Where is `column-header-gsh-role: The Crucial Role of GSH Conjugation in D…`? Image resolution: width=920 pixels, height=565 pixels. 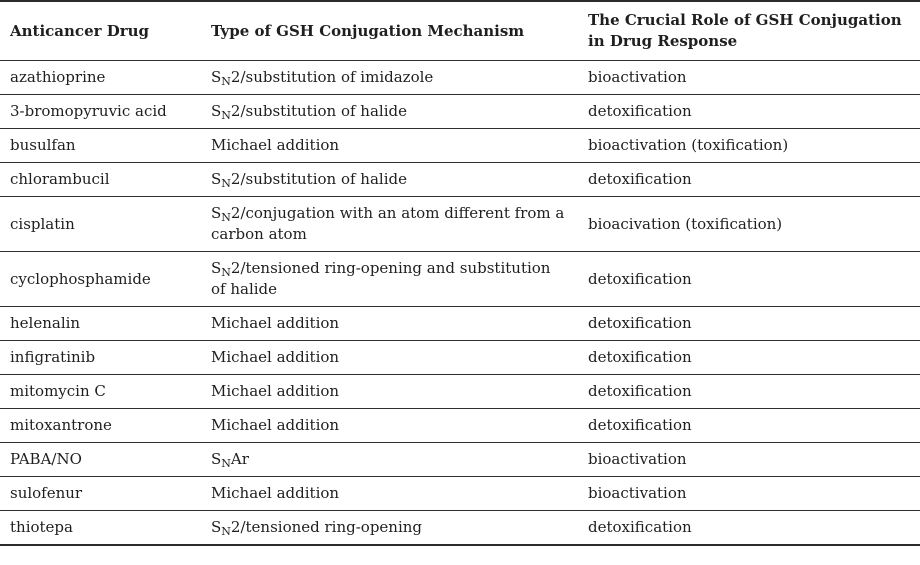
column-header-gsh-role: The Crucial Role of GSH Conjugation in D… is located at coordinates (749, 31).